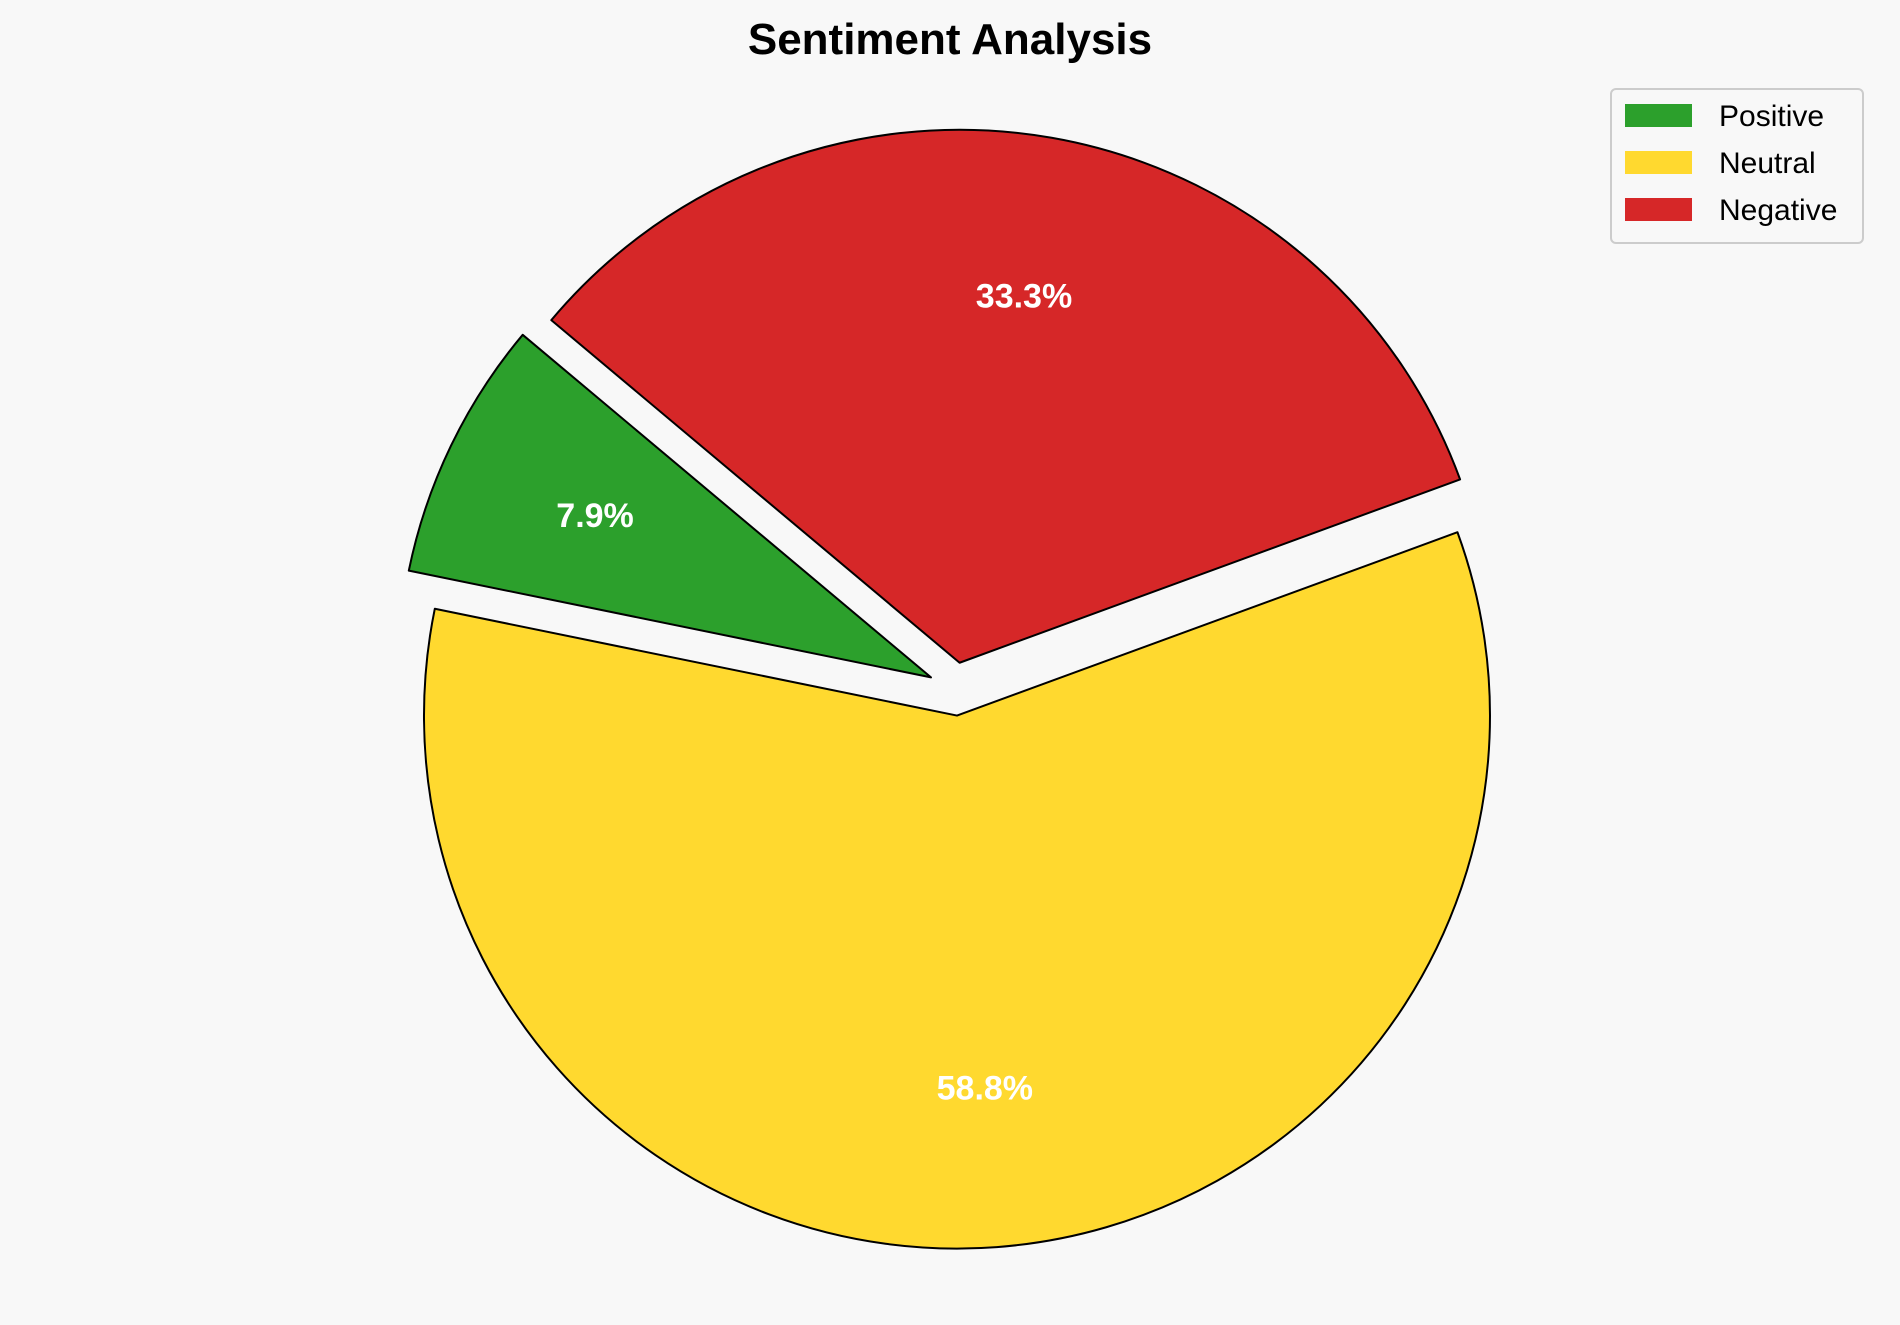 Image resolution: width=1900 pixels, height=1325 pixels. Describe the element at coordinates (595, 516) in the screenshot. I see `pie-label-positive: 7.9%` at that location.